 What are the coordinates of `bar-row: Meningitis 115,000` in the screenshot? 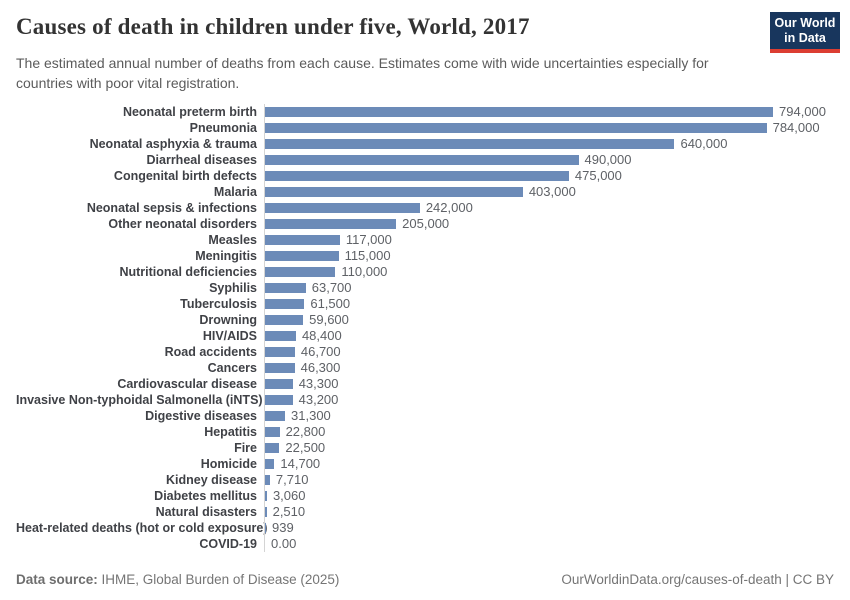 It's located at (425, 256).